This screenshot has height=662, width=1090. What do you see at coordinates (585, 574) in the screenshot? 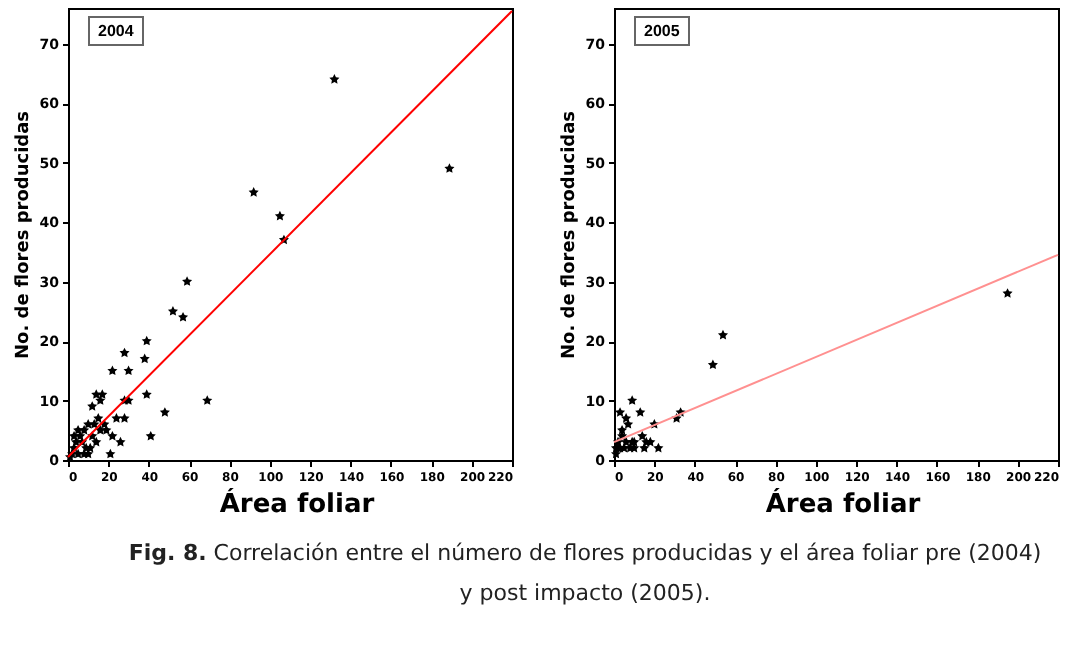
I see `caption: Fig. 8. Correlación entre el número de flores producidas y el área foliar pre (2004) y post impacto (2005).` at bounding box center [585, 574].